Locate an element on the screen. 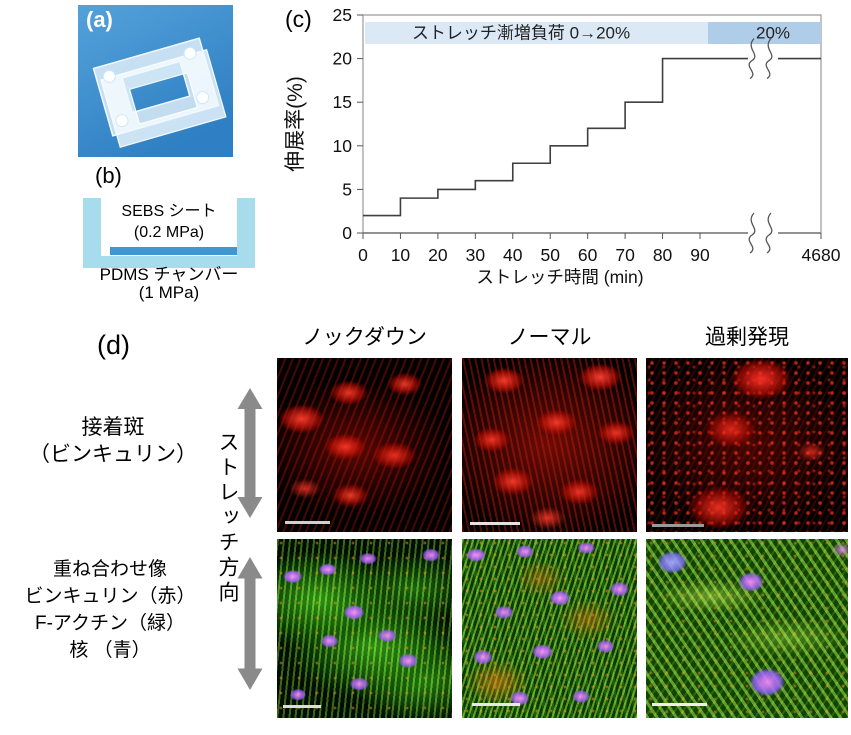  hold-phase-band is located at coordinates (764, 33).